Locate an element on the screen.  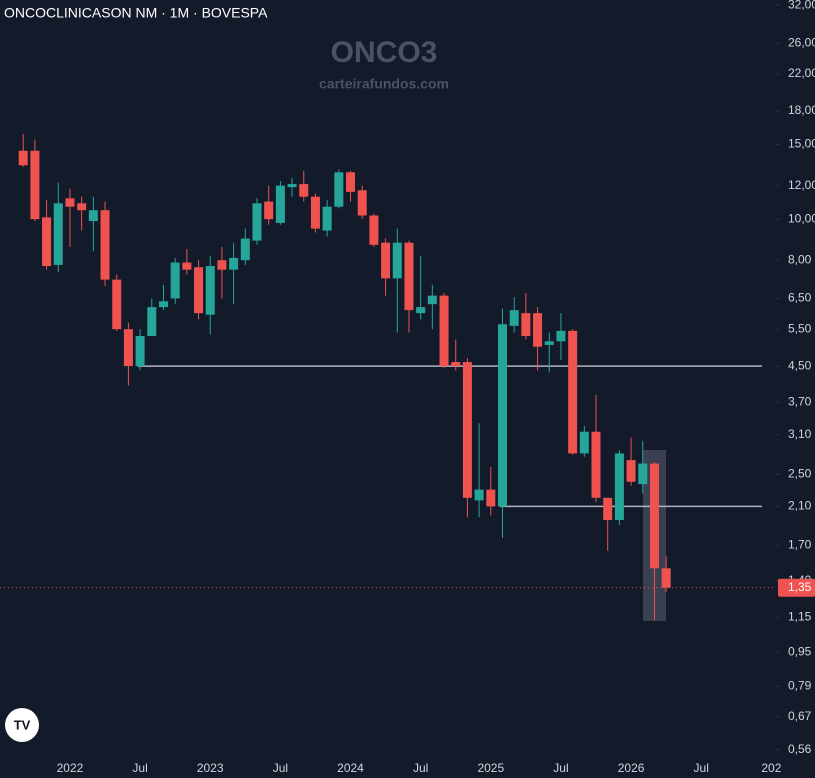
chart-title: ONCOCLINICASON NM · 1M · BOVESPA is located at coordinates (136, 13).